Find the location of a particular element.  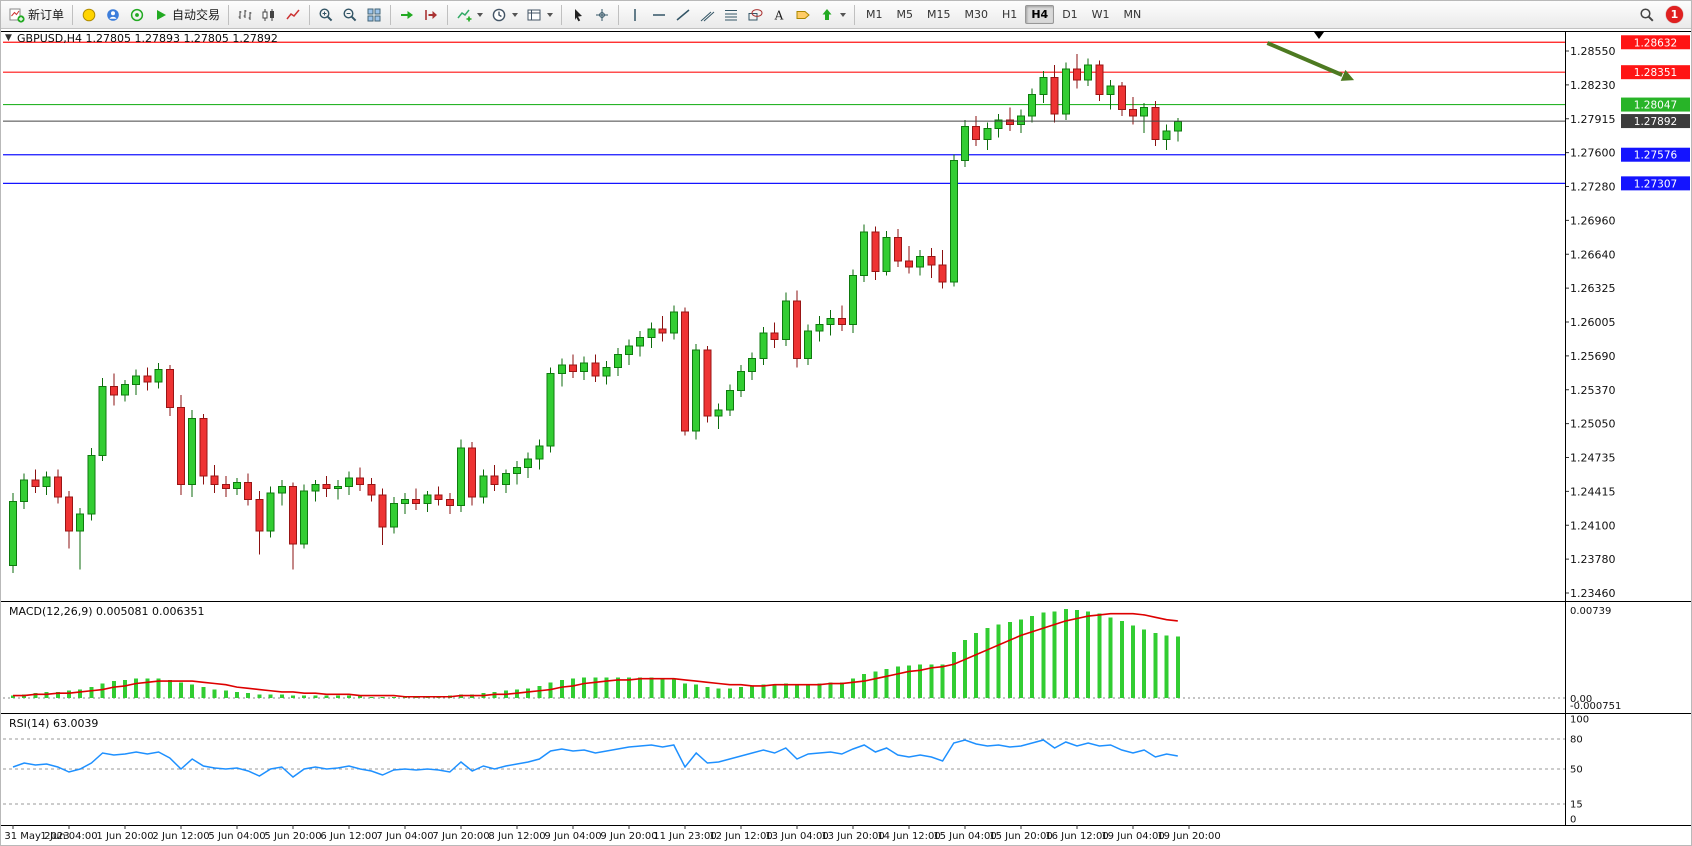

price-axis-label: 1.25690 is located at coordinates (1593, 356).